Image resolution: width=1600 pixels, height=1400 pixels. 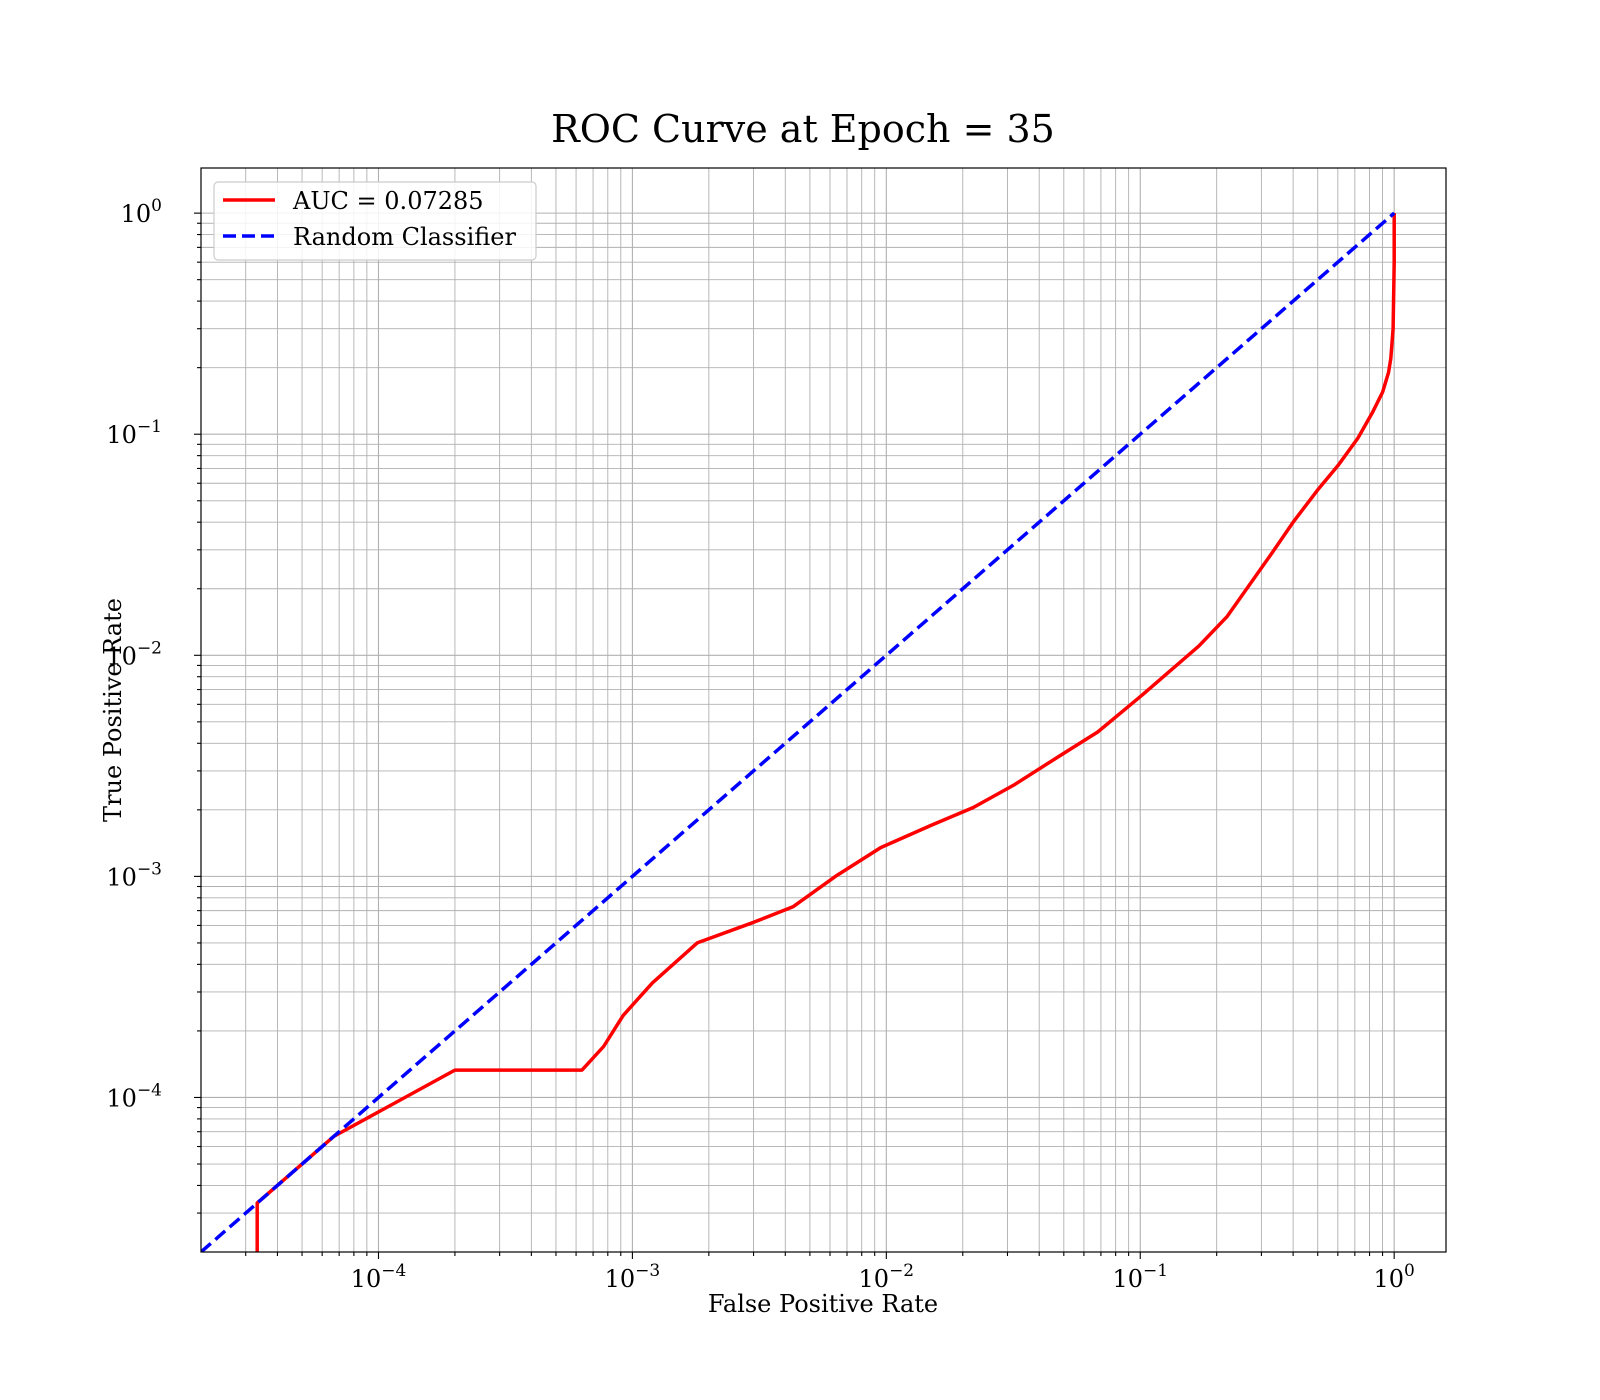 I want to click on x-tick-label: 10⁻³, so click(x=633, y=1277).